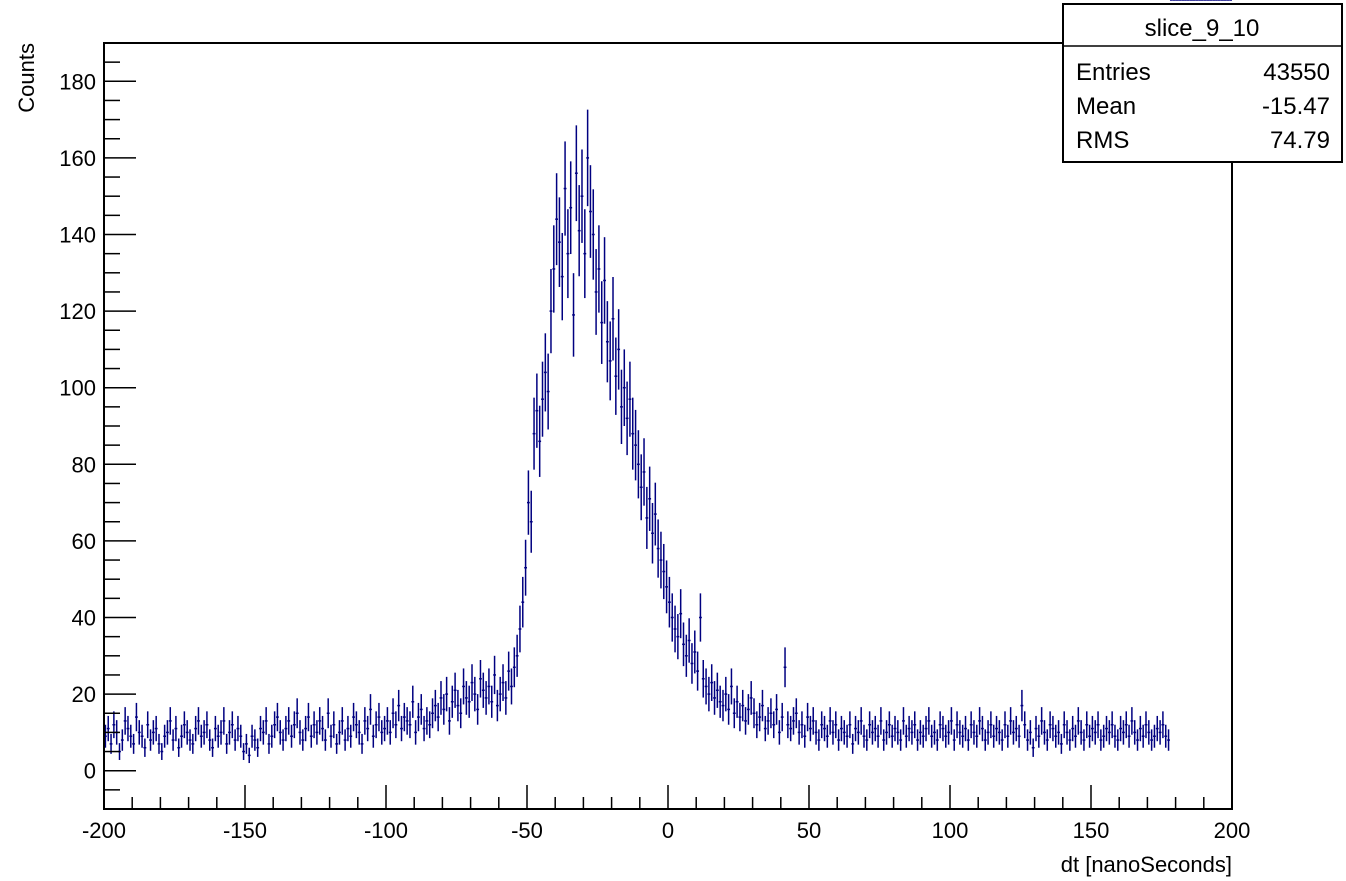 The height and width of the screenshot is (881, 1346). Describe the element at coordinates (1102, 140) in the screenshot. I see `stats-rms-label: RMS` at that location.